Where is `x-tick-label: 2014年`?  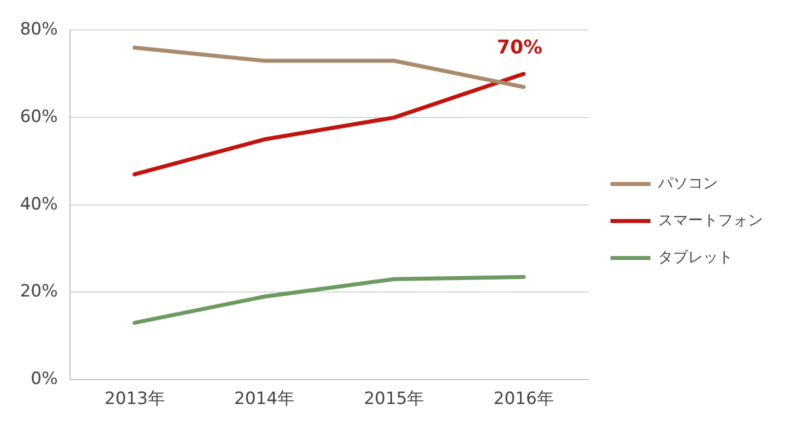 x-tick-label: 2014年 is located at coordinates (264, 399).